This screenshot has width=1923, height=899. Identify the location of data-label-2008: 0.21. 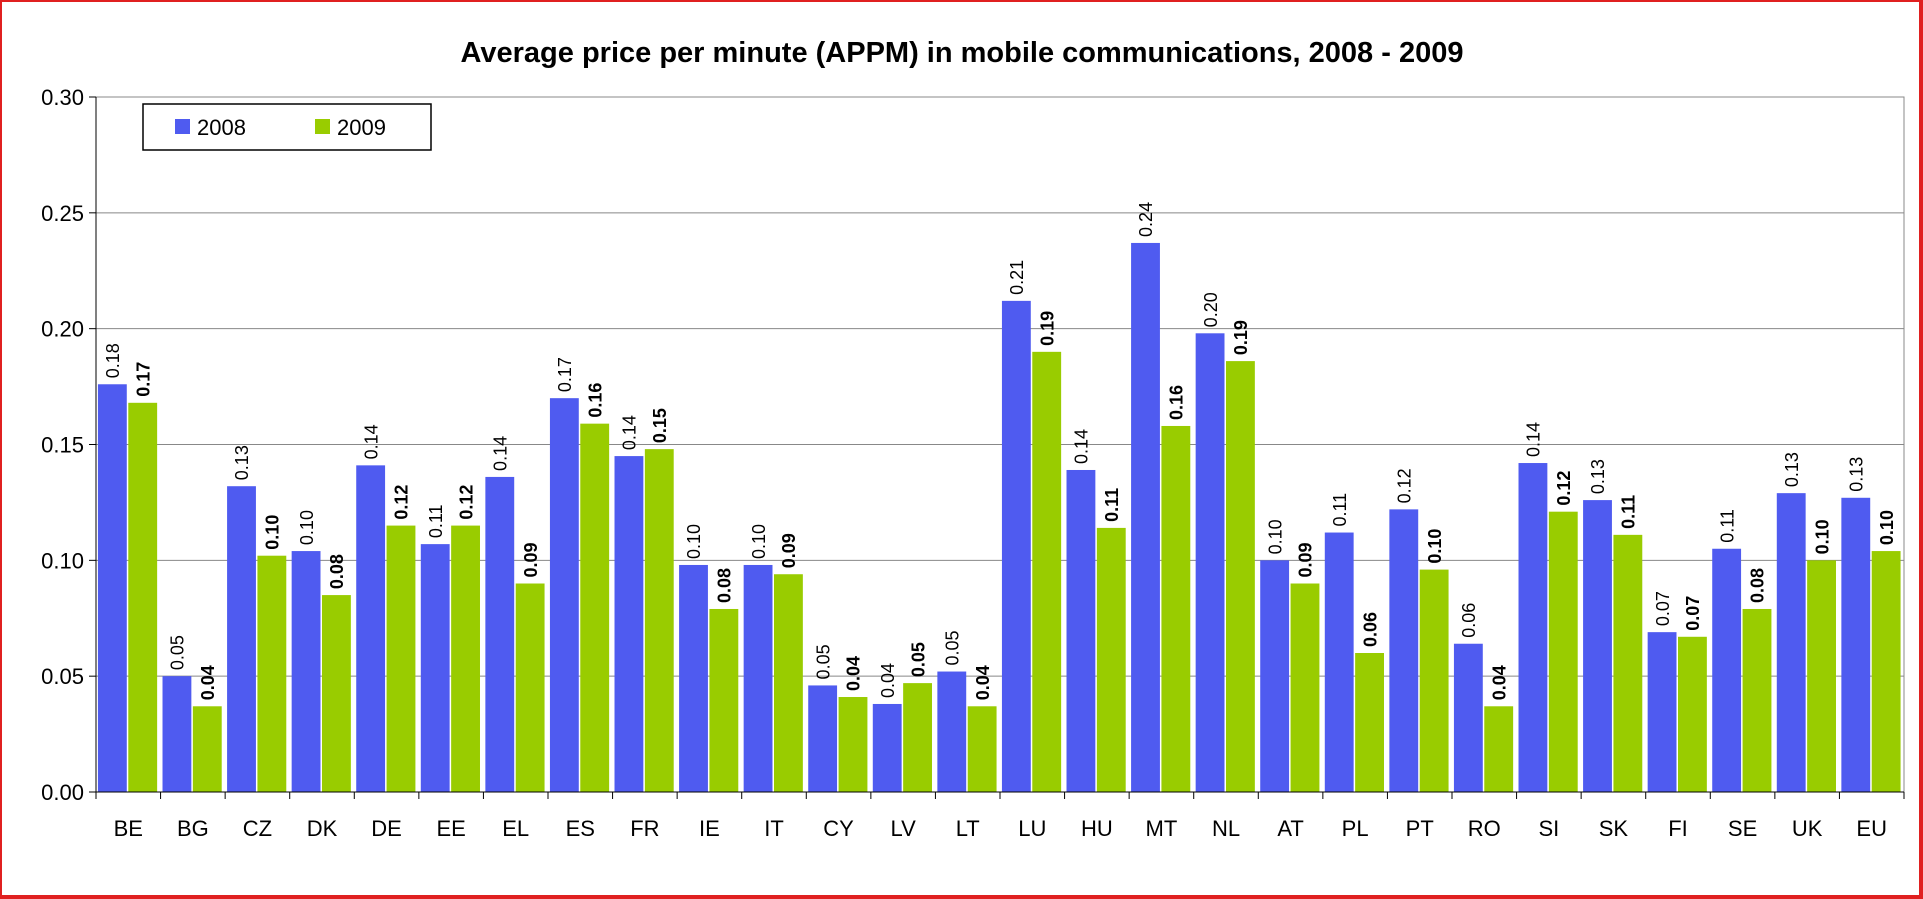
(1017, 277).